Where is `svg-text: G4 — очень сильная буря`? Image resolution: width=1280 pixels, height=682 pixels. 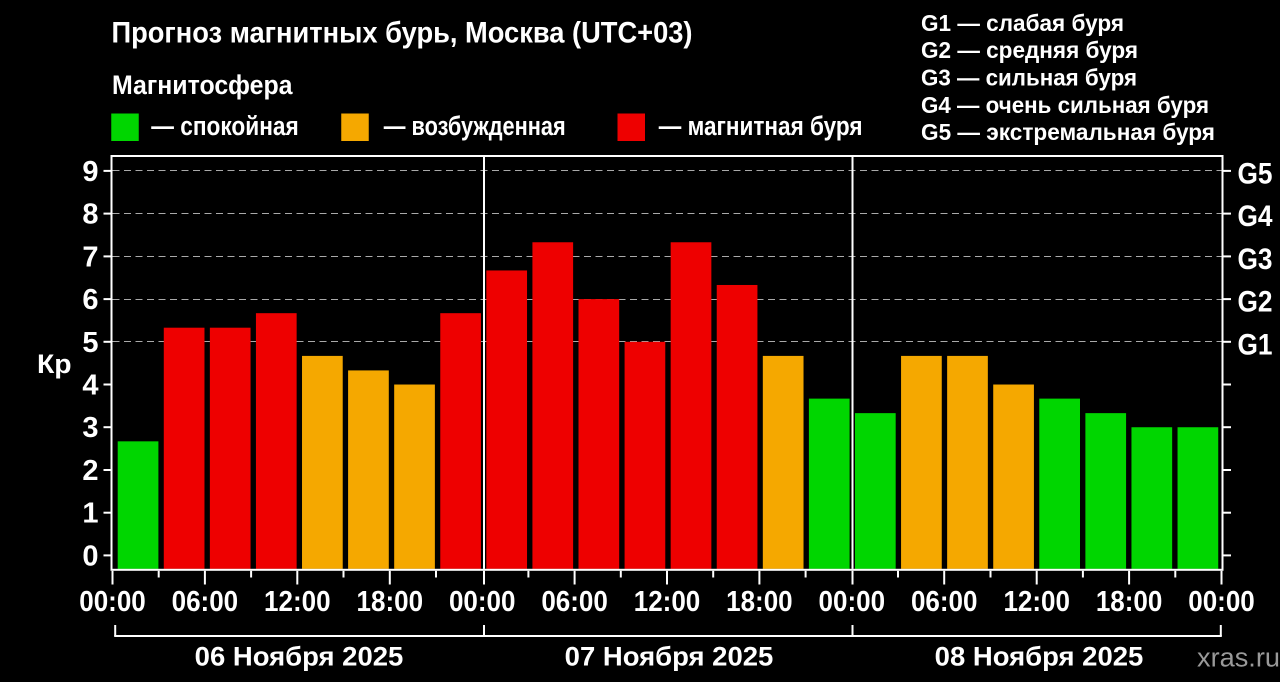
svg-text: G4 — очень сильная буря is located at coordinates (1065, 105).